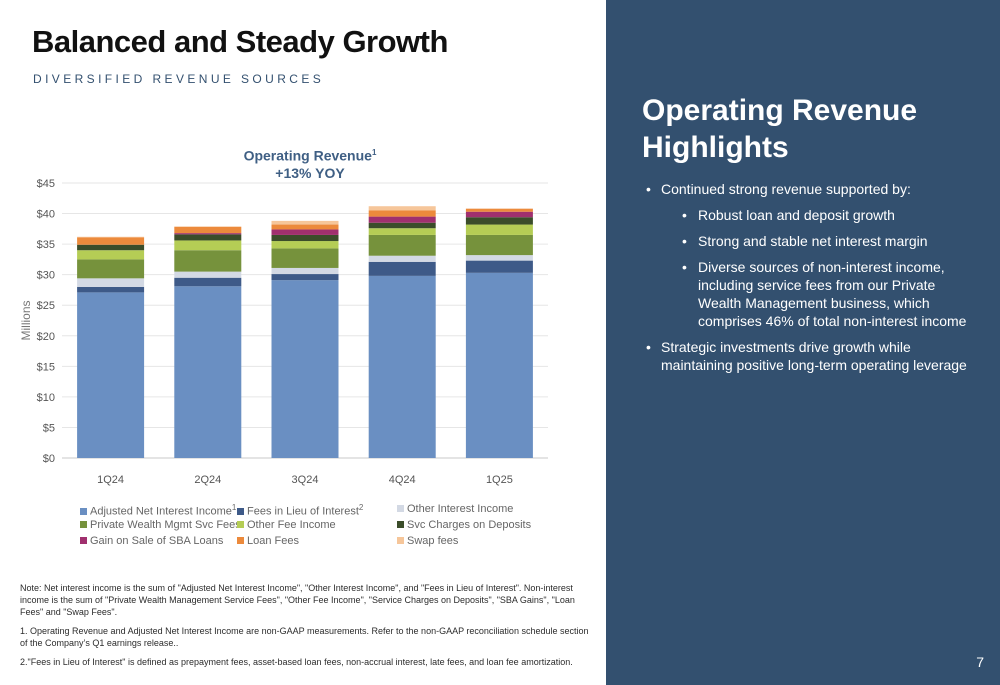 Image resolution: width=1000 pixels, height=685 pixels. I want to click on y-tick-label: $10, so click(46, 398).